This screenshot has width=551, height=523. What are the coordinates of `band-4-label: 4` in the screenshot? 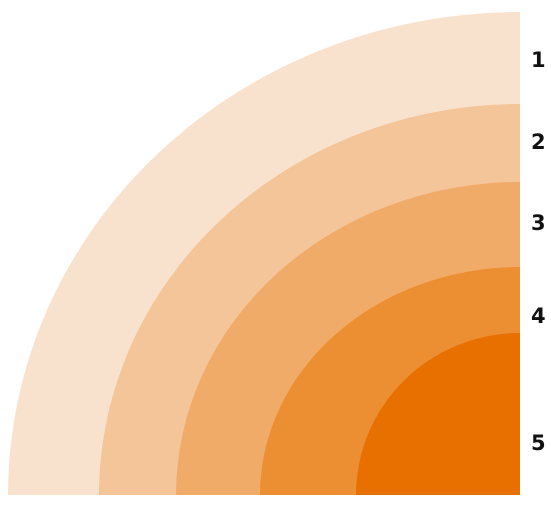 It's located at (538, 316).